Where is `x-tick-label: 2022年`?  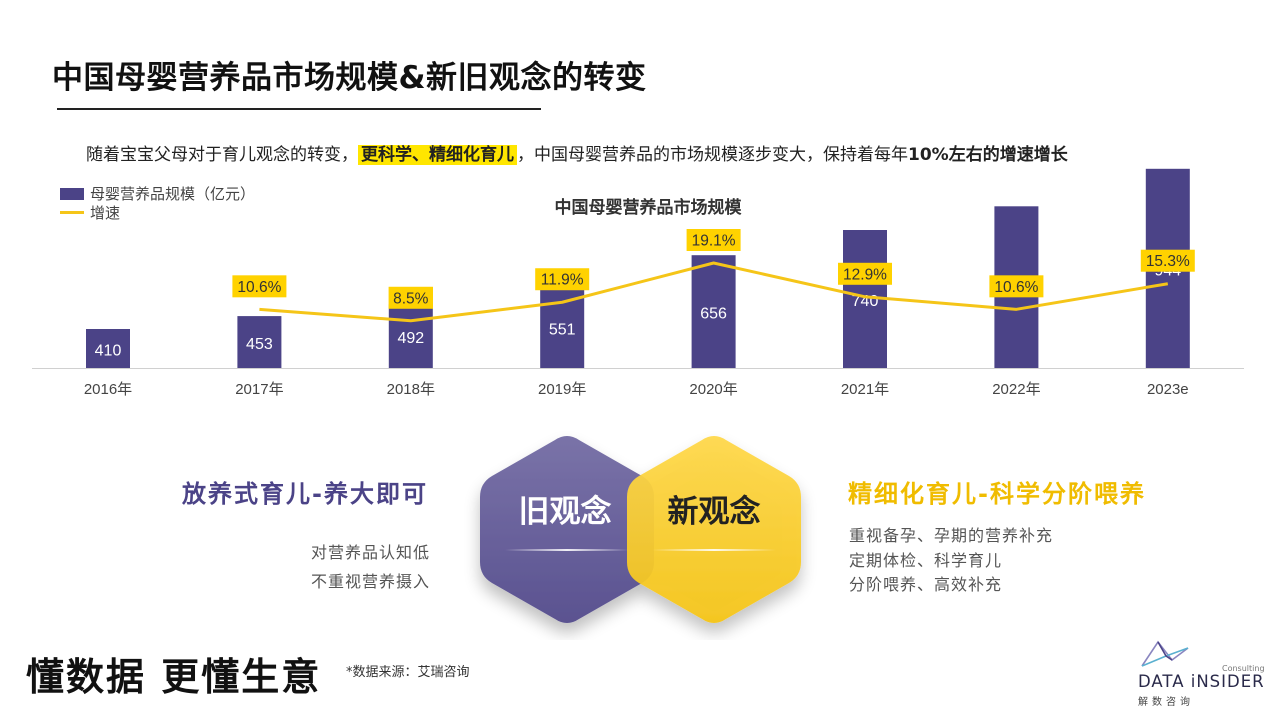 x-tick-label: 2022年 is located at coordinates (1016, 389).